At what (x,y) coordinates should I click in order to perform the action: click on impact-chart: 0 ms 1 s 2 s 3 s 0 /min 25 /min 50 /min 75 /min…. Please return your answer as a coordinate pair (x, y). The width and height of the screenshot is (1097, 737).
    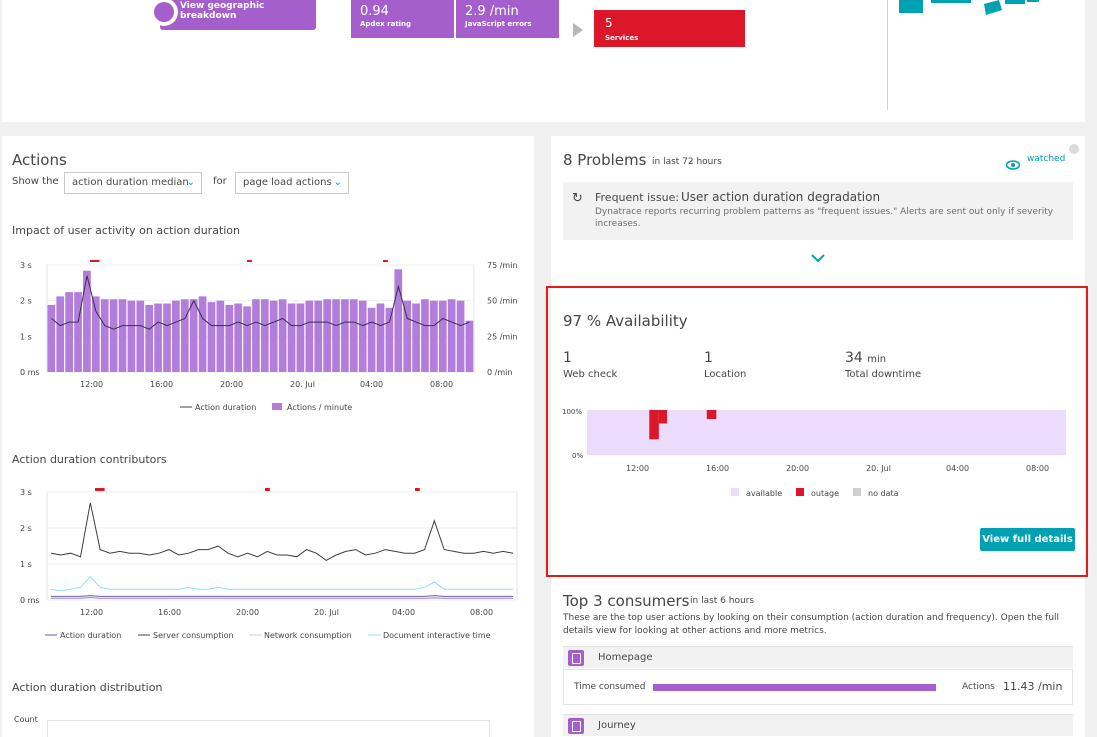
    Looking at the image, I should click on (269, 336).